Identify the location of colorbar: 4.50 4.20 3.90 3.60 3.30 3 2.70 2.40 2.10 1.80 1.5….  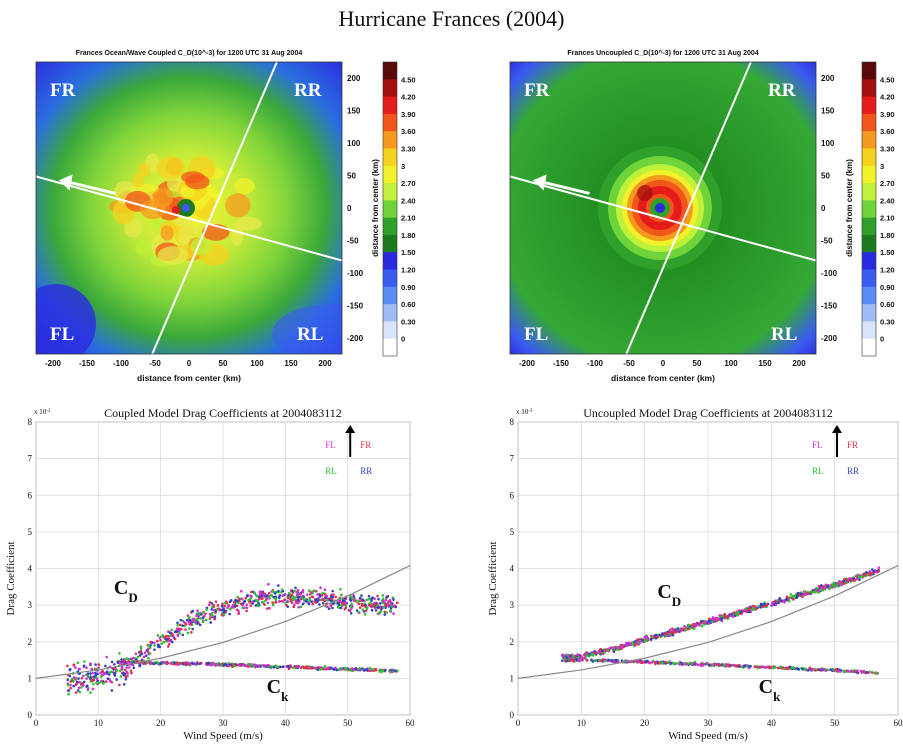
(399, 209).